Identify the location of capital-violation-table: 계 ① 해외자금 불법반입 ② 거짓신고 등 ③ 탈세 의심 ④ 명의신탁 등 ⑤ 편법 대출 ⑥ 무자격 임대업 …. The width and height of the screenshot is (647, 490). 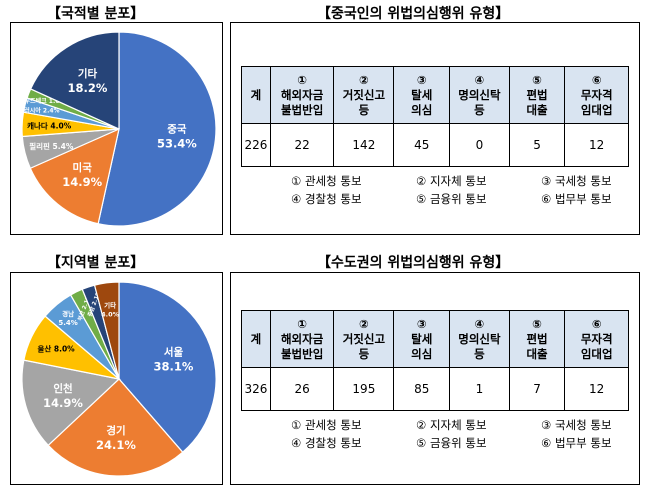
(435, 360).